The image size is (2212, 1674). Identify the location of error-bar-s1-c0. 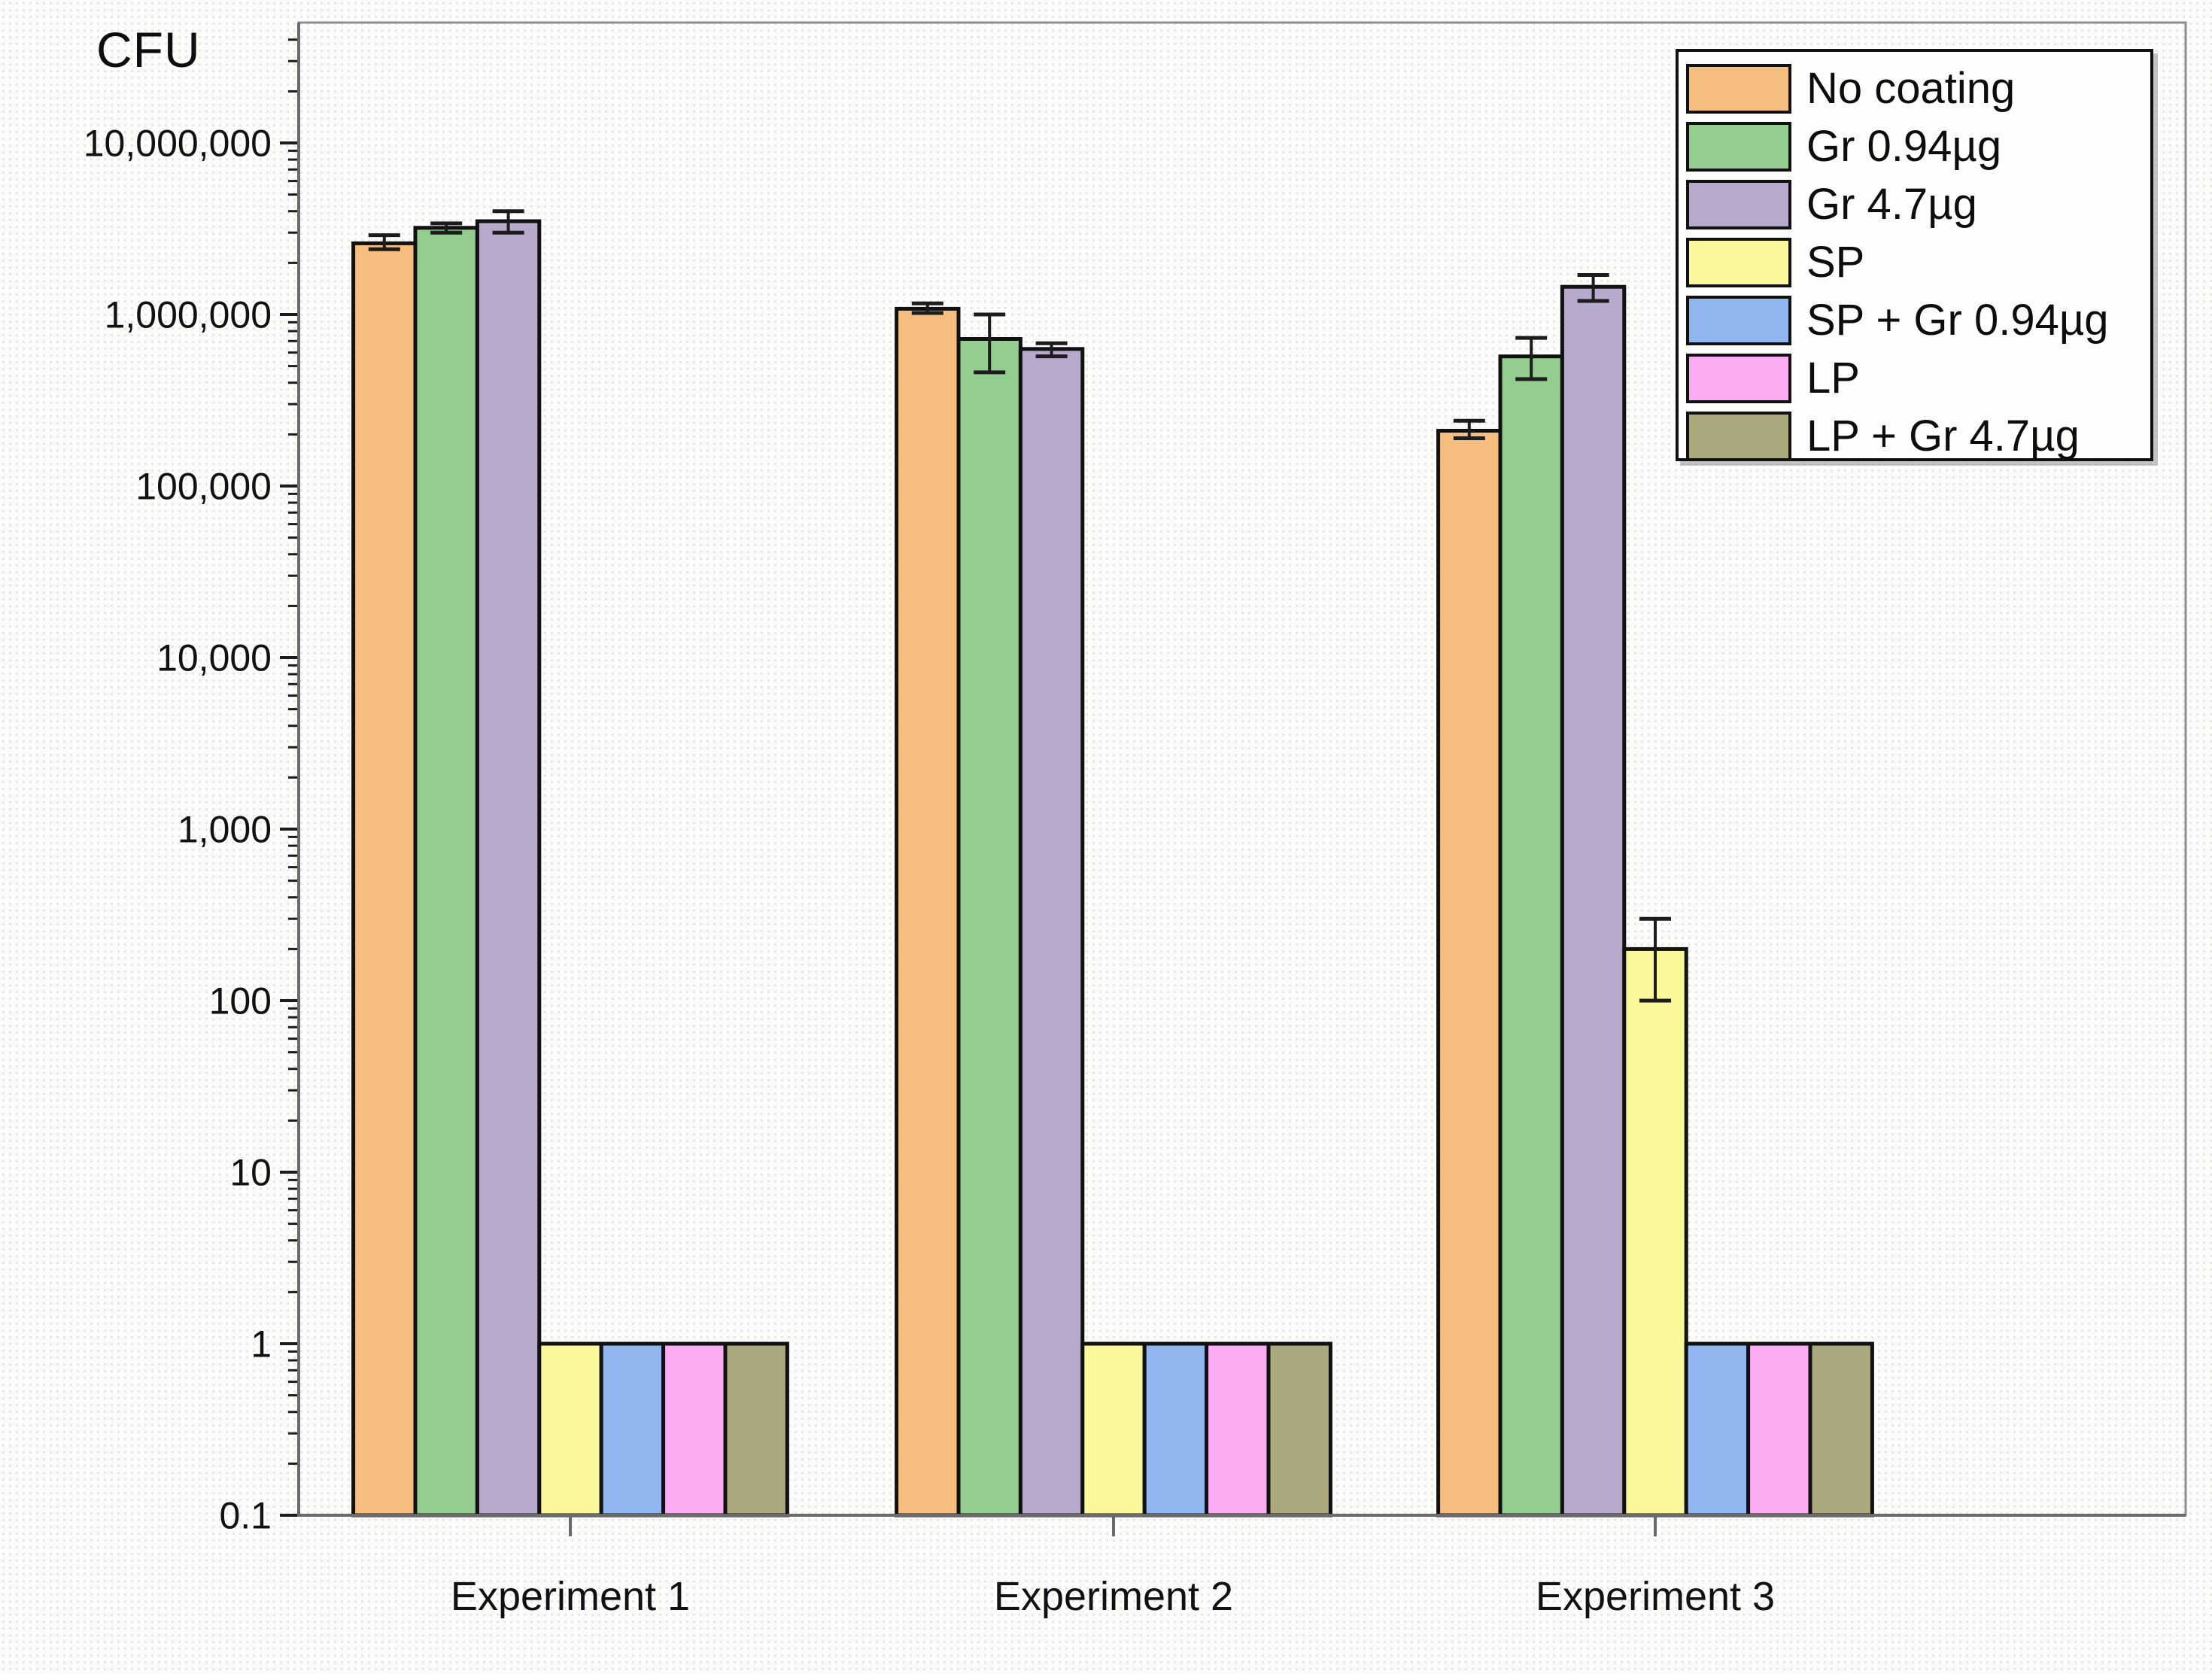
(446, 228).